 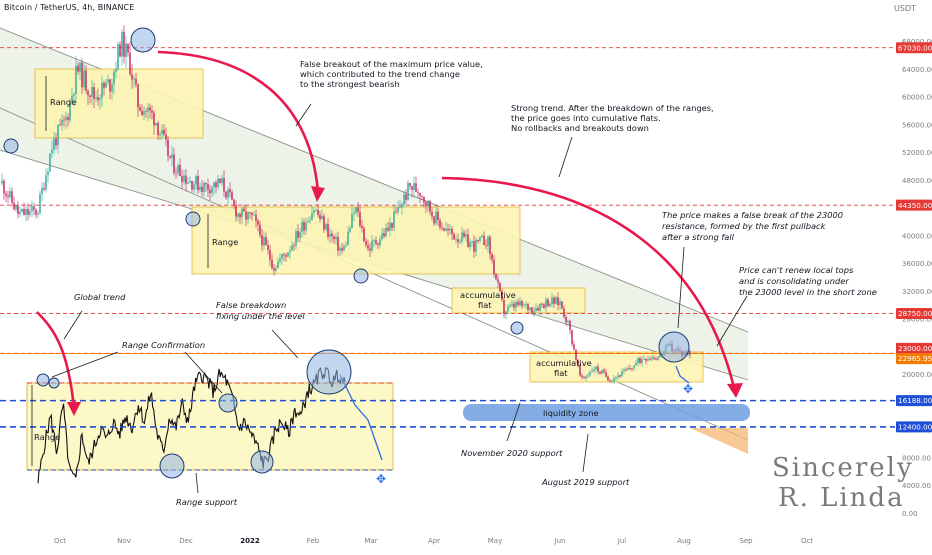 What do you see at coordinates (370, 541) in the screenshot?
I see `x-tick-label: Mar` at bounding box center [370, 541].